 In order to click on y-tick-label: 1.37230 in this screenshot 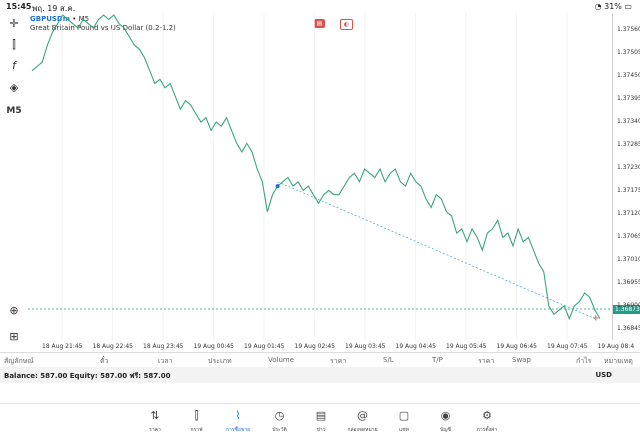, I will do `click(628, 167)`.